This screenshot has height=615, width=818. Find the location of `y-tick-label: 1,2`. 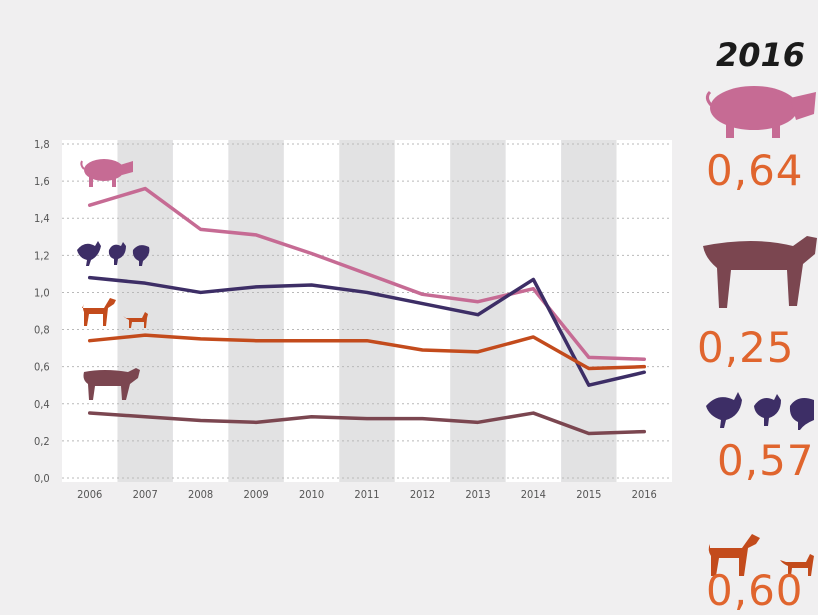

y-tick-label: 1,2 is located at coordinates (42, 255).